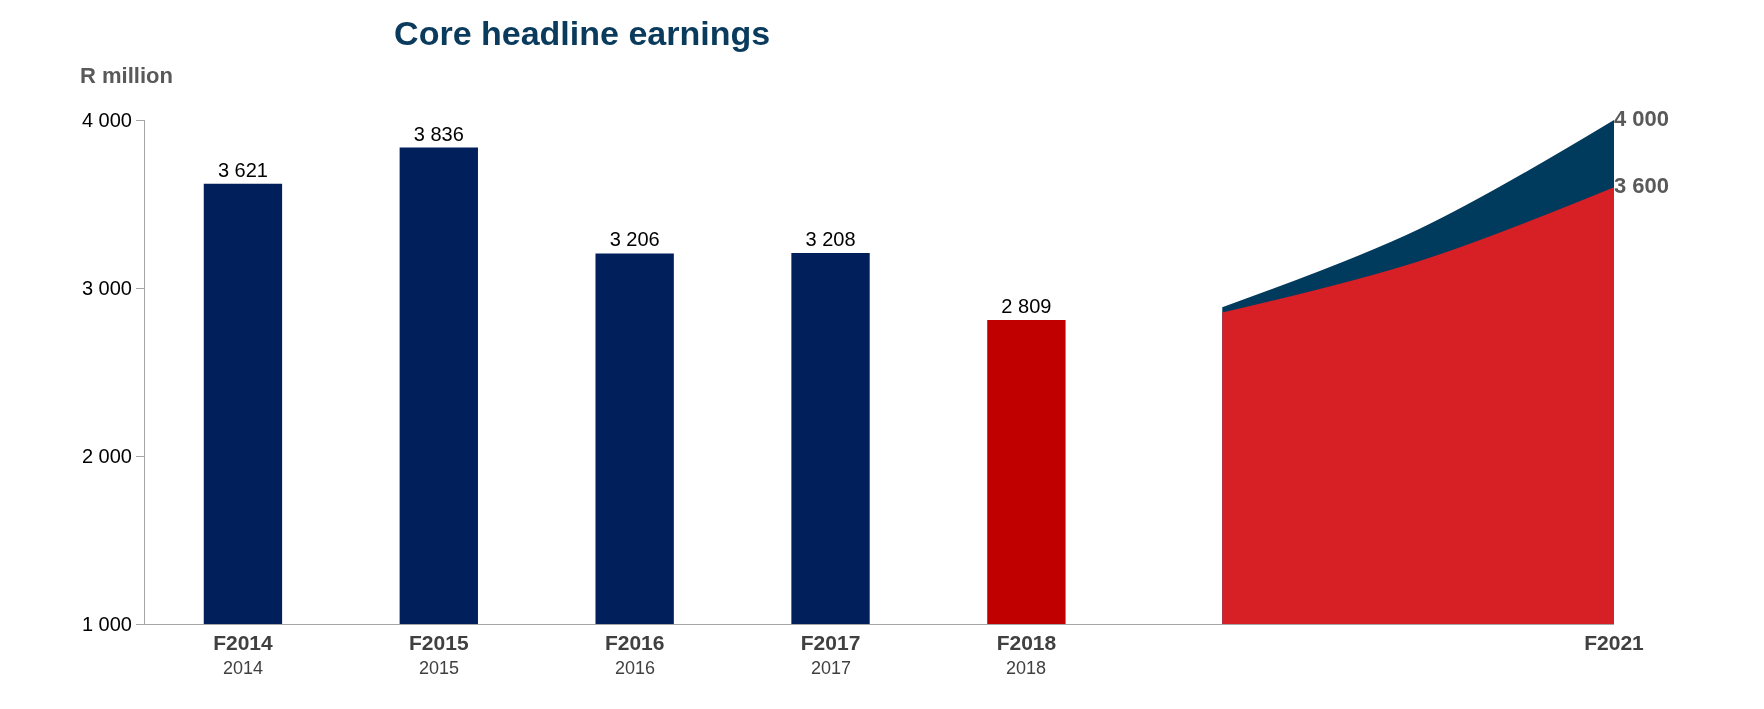  I want to click on text: 2014, so click(243, 668).